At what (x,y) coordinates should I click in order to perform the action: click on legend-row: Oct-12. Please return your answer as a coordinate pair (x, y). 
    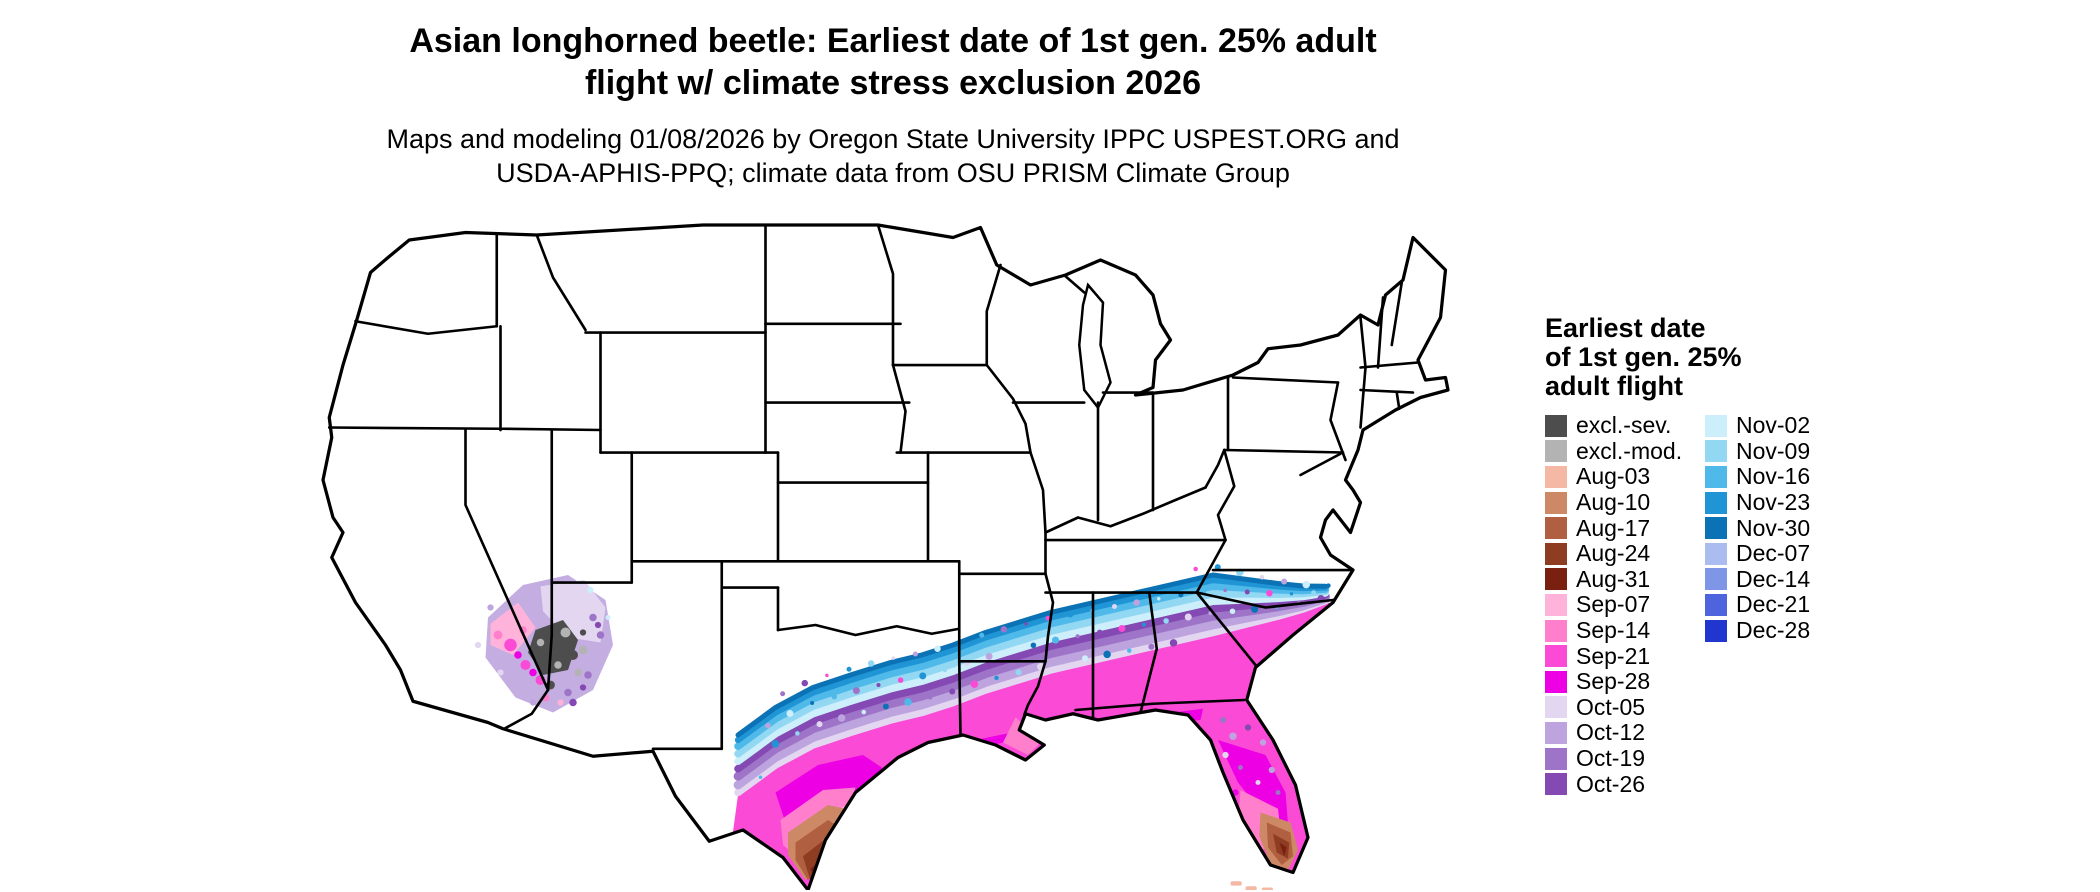
    Looking at the image, I should click on (1625, 732).